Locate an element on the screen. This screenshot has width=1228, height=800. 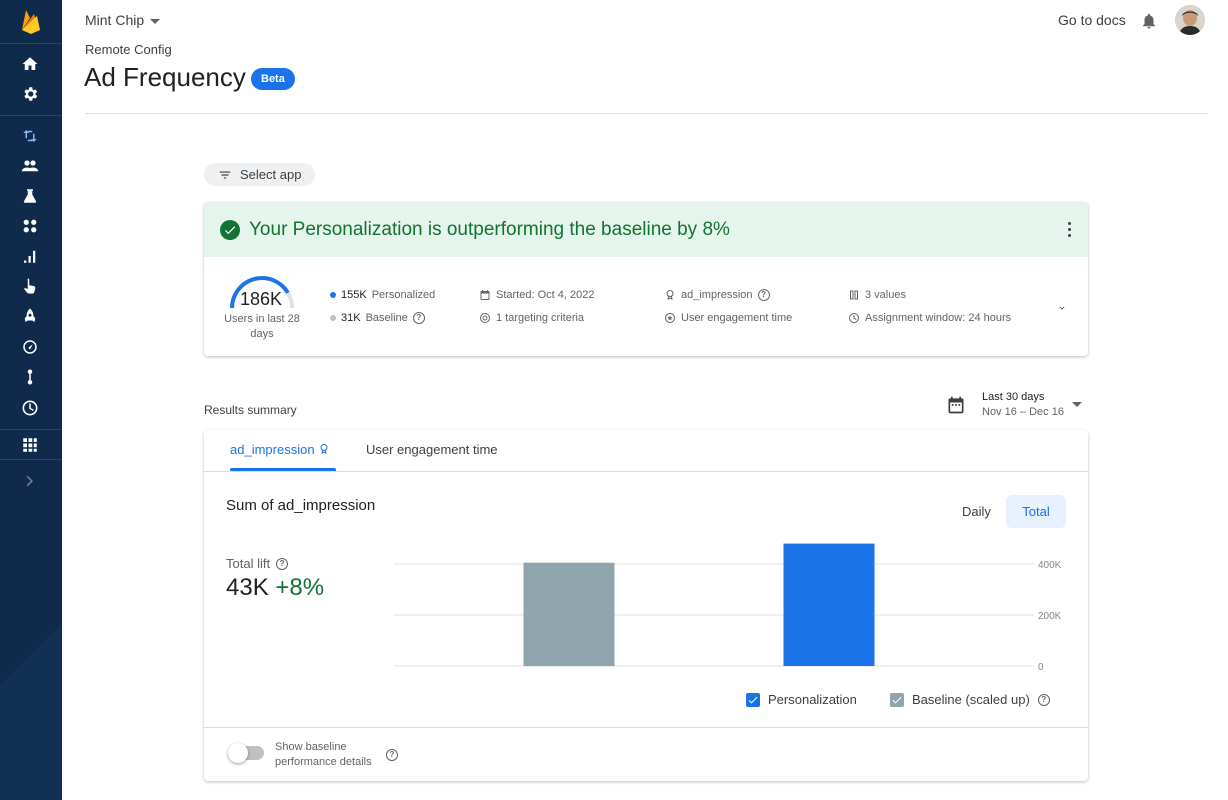
legend-personalization: Personalization is located at coordinates (801, 699).